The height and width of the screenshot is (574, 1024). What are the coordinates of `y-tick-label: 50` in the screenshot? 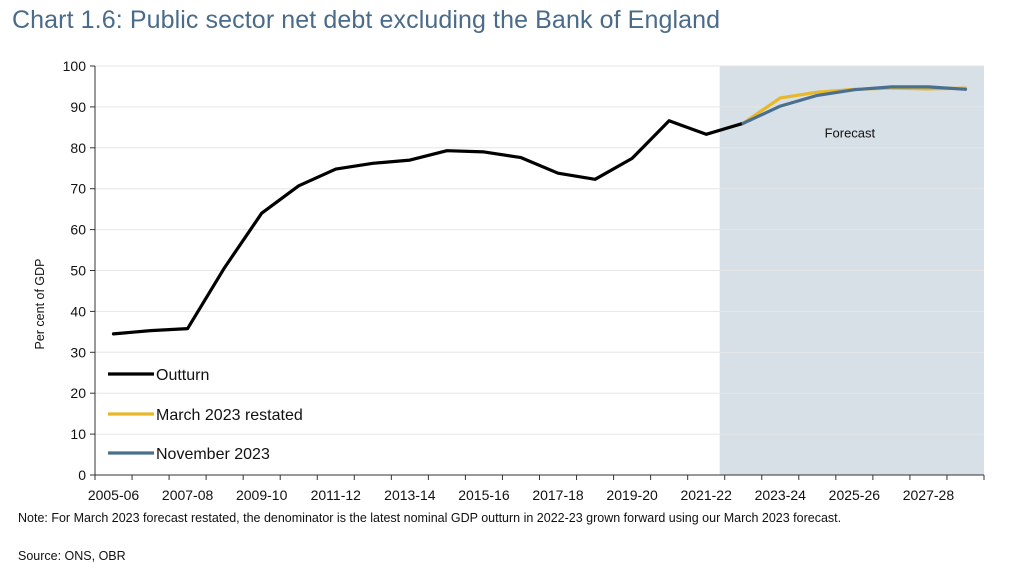 It's located at (78, 271).